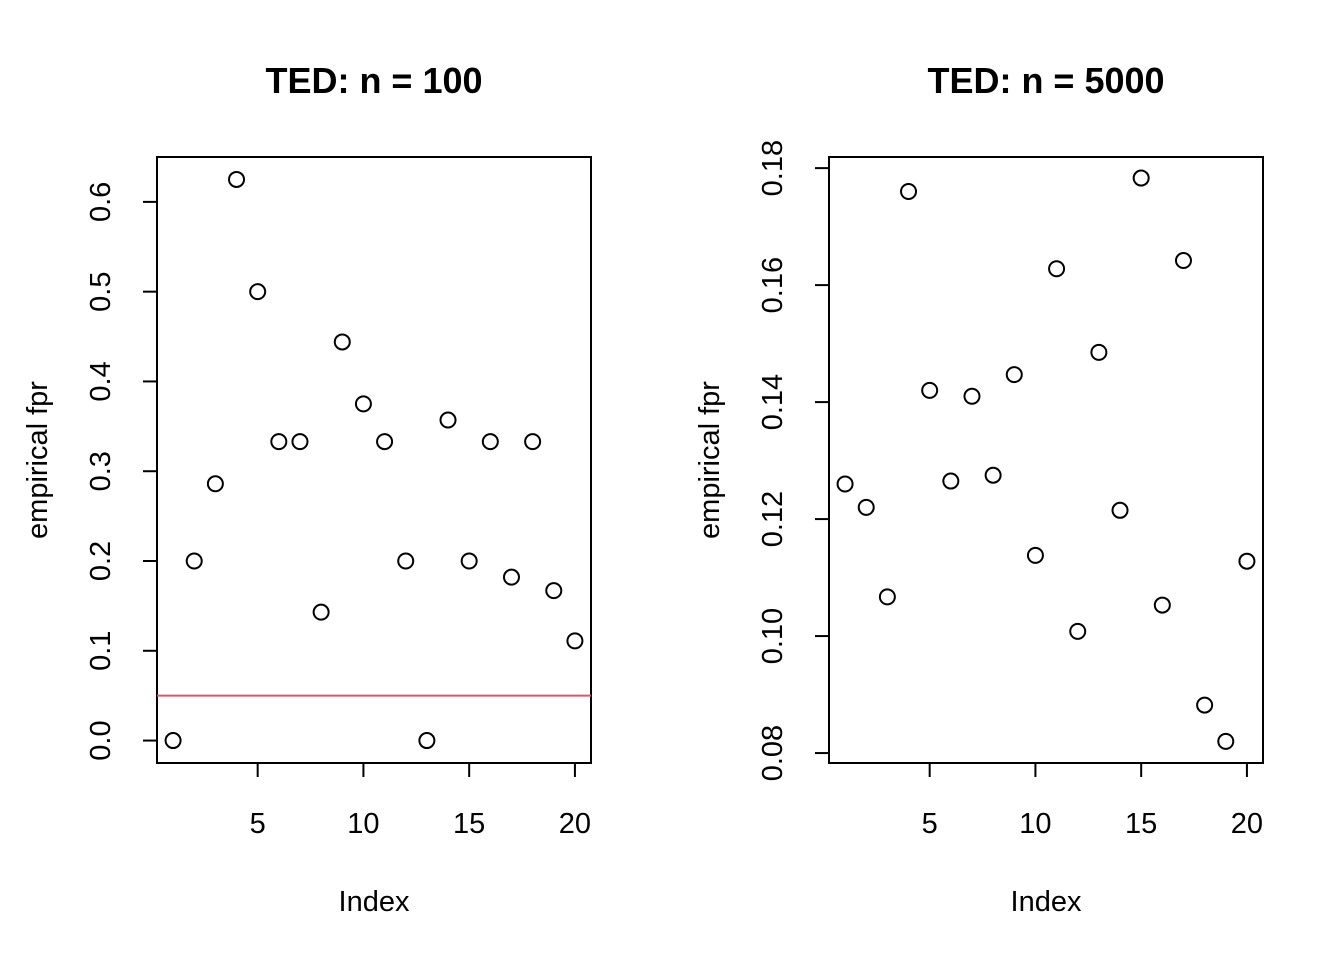 The image size is (1344, 960). I want to click on left-x-tick-label: 5, so click(258, 824).